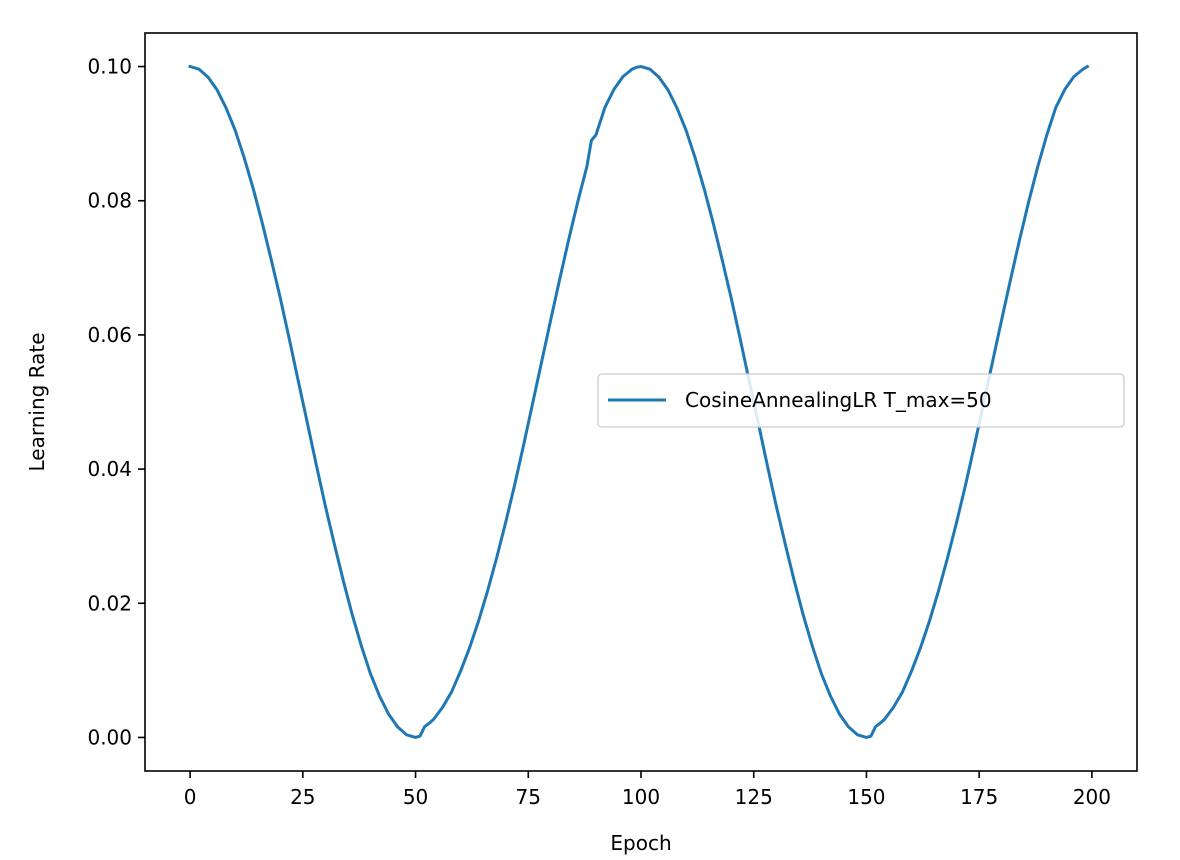 The width and height of the screenshot is (1180, 860). I want to click on legend-box, so click(861, 400).